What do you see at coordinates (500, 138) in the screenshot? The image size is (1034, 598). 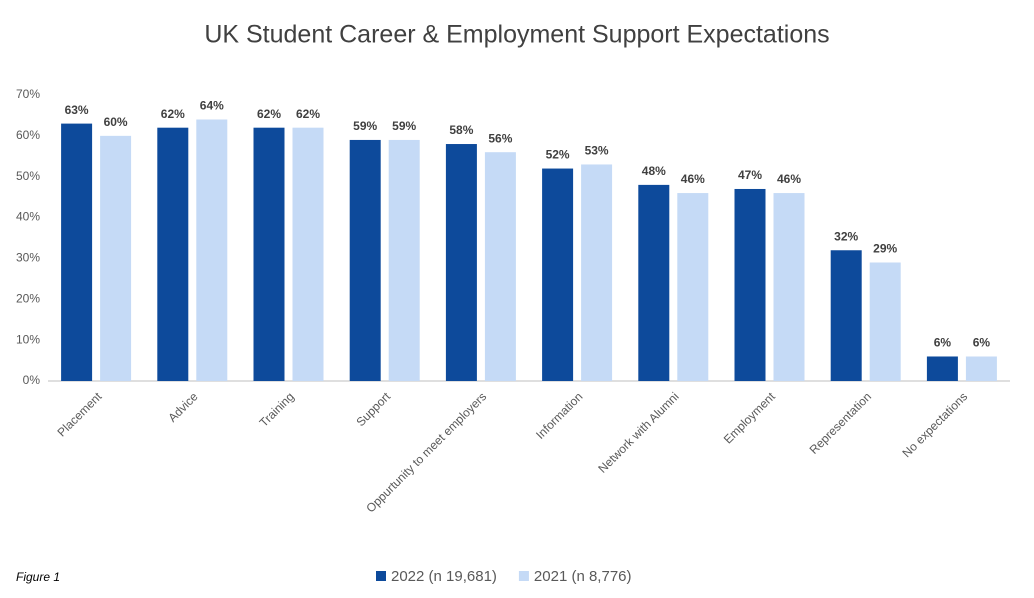 I see `value-label: 56%` at bounding box center [500, 138].